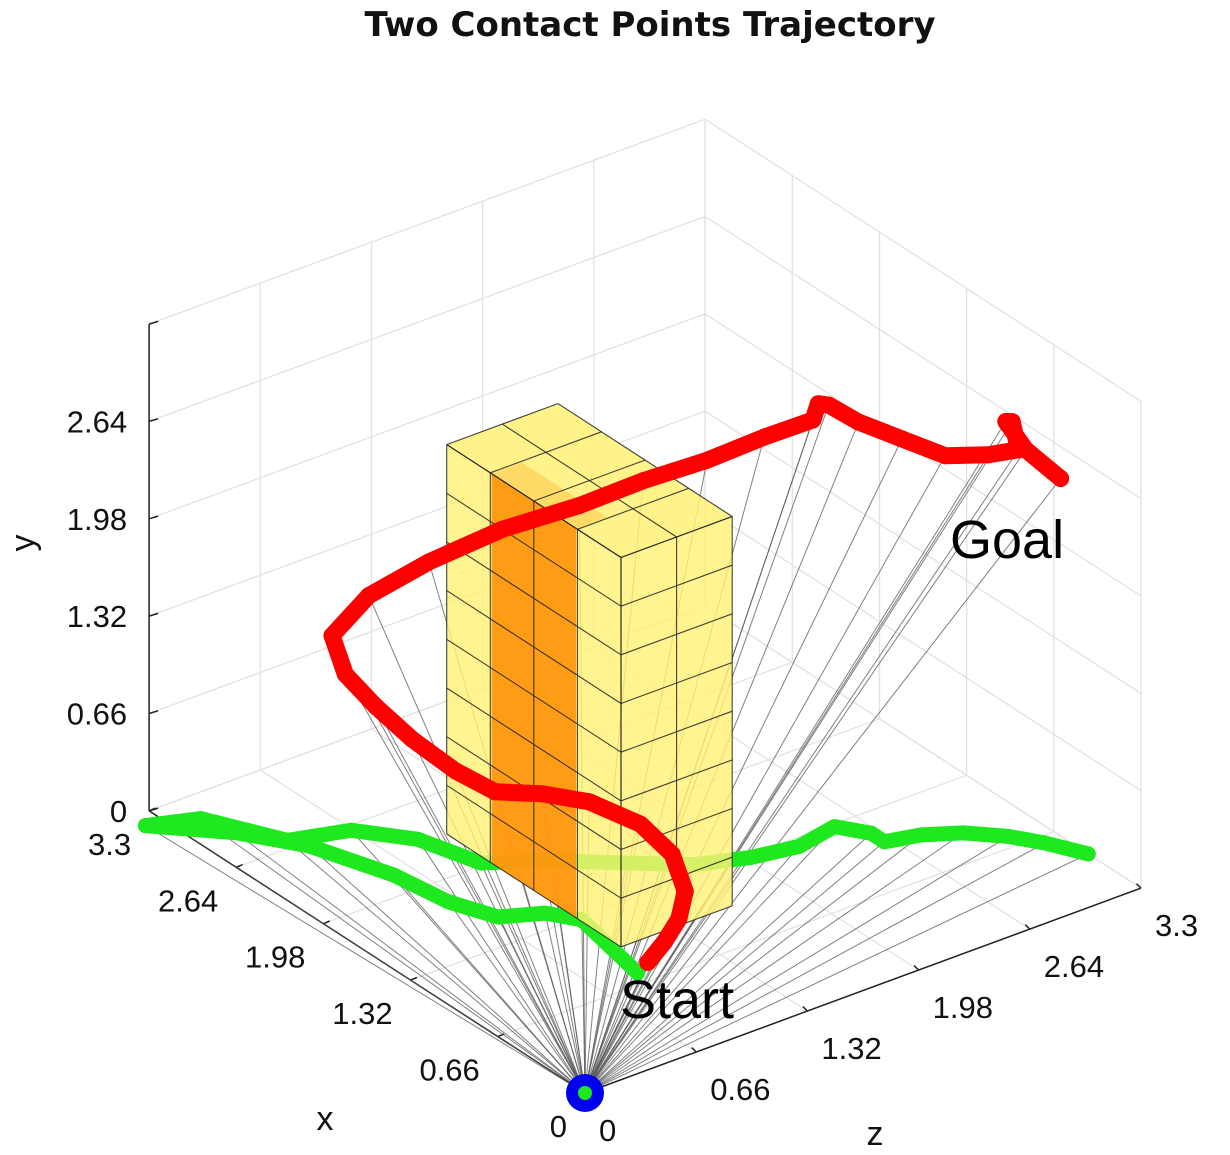 This screenshot has width=1230, height=1155. I want to click on start-annotation: Start, so click(677, 1000).